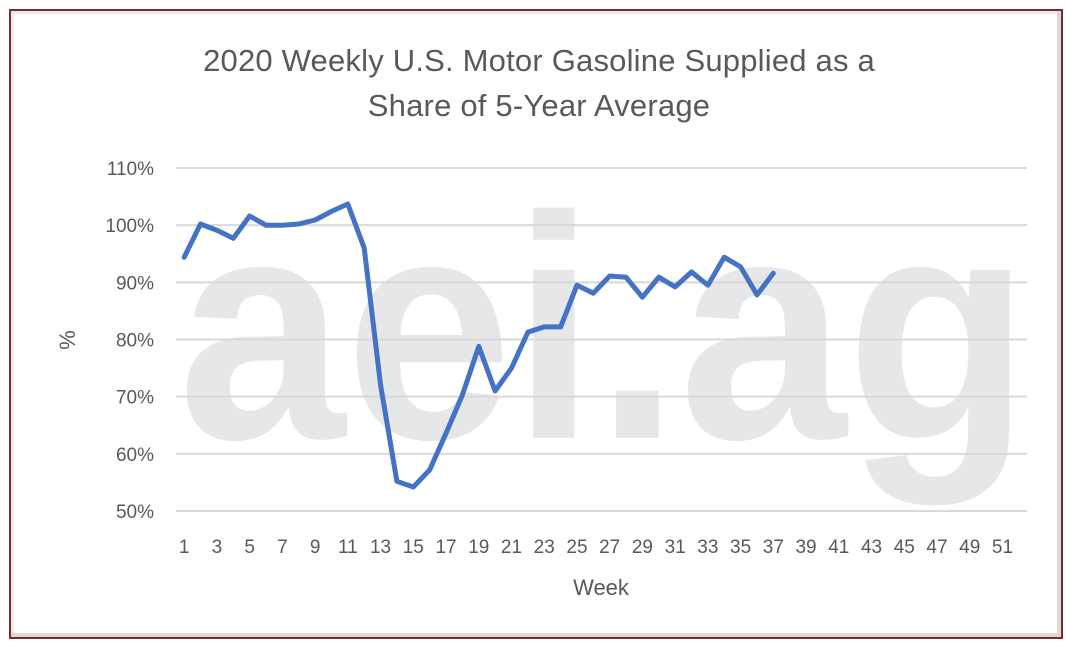 This screenshot has width=1066, height=652. What do you see at coordinates (380, 547) in the screenshot?
I see `x-tick-label: 13` at bounding box center [380, 547].